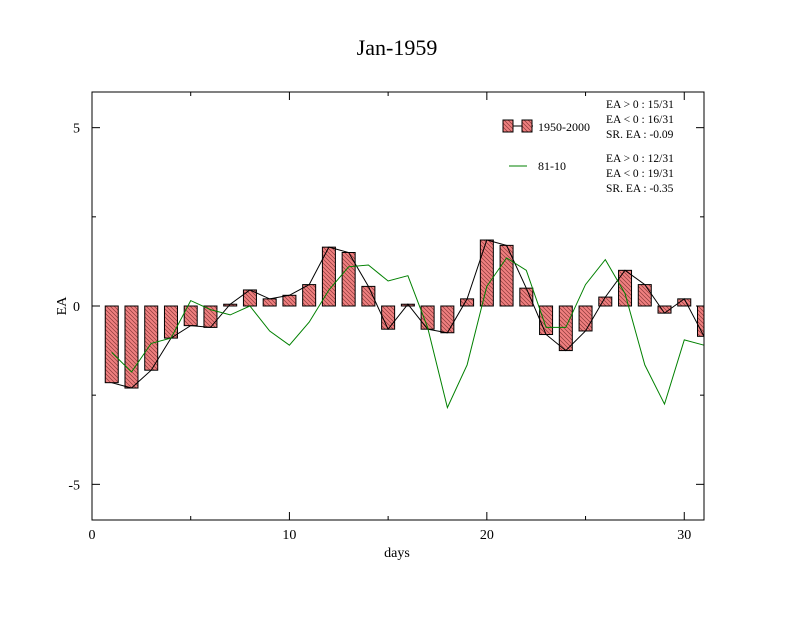  Describe the element at coordinates (640, 120) in the screenshot. I see `legend-stat-1950-2000-1: EA < 0 : 16/31` at that location.